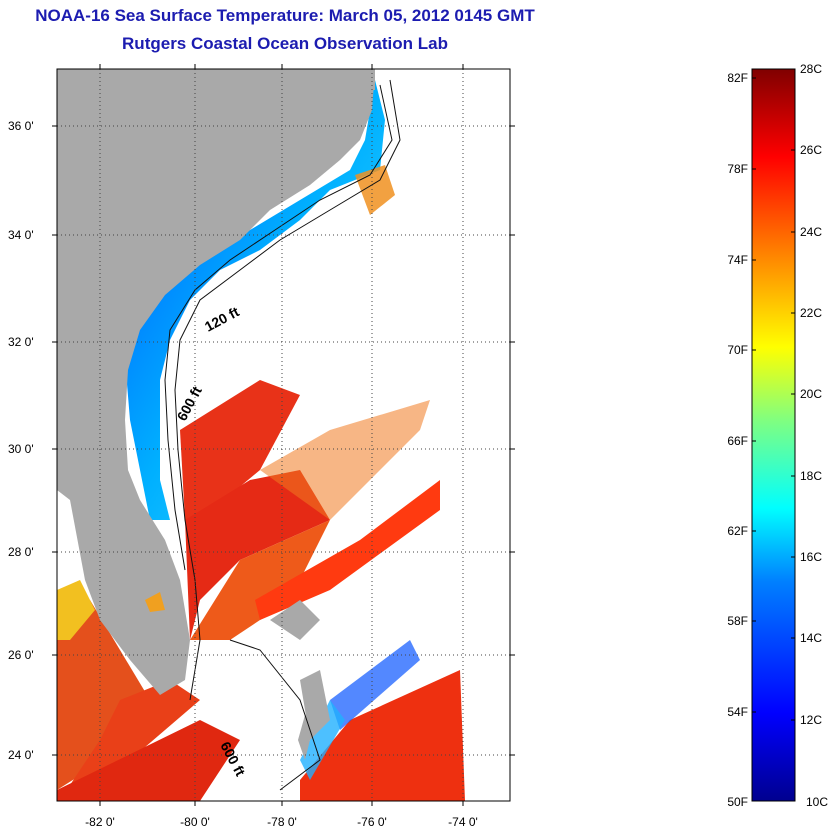  Describe the element at coordinates (737, 802) in the screenshot. I see `colorbar-label-f: 50F` at that location.